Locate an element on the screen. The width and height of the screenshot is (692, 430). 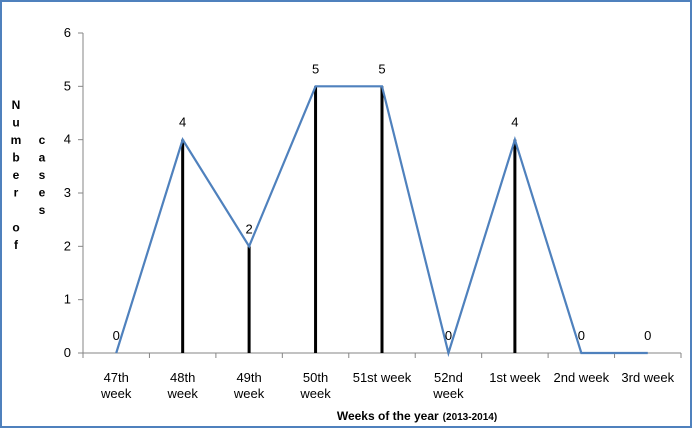
x-axis-title: Weeks of the year (2013-2014) is located at coordinates (417, 416).